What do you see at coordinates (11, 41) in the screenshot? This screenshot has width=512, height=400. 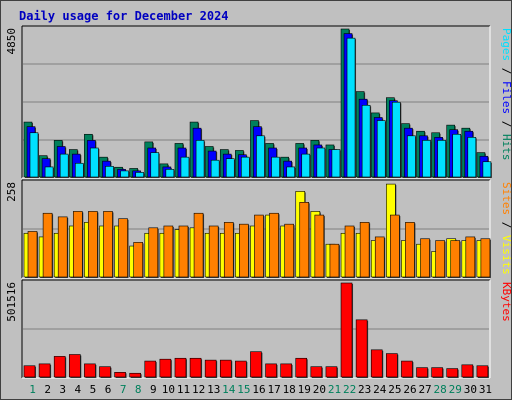 I see `y-max-label: 4850` at bounding box center [11, 41].